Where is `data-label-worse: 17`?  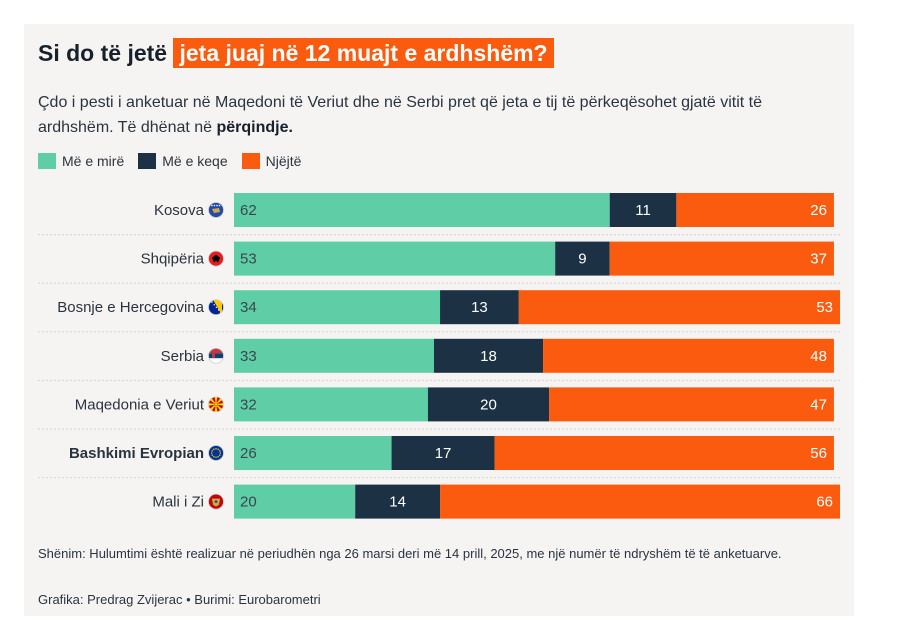 data-label-worse: 17 is located at coordinates (443, 453).